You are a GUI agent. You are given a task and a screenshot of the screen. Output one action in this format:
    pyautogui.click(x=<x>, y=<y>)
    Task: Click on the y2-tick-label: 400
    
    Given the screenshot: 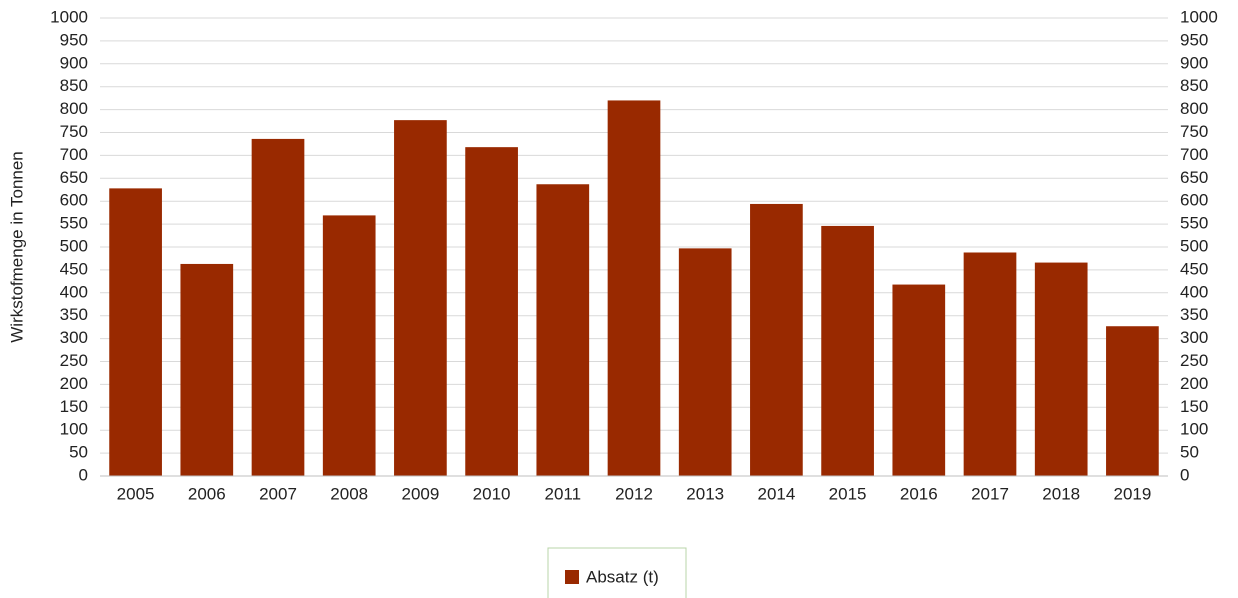 What is the action you would take?
    pyautogui.click(x=1194, y=291)
    